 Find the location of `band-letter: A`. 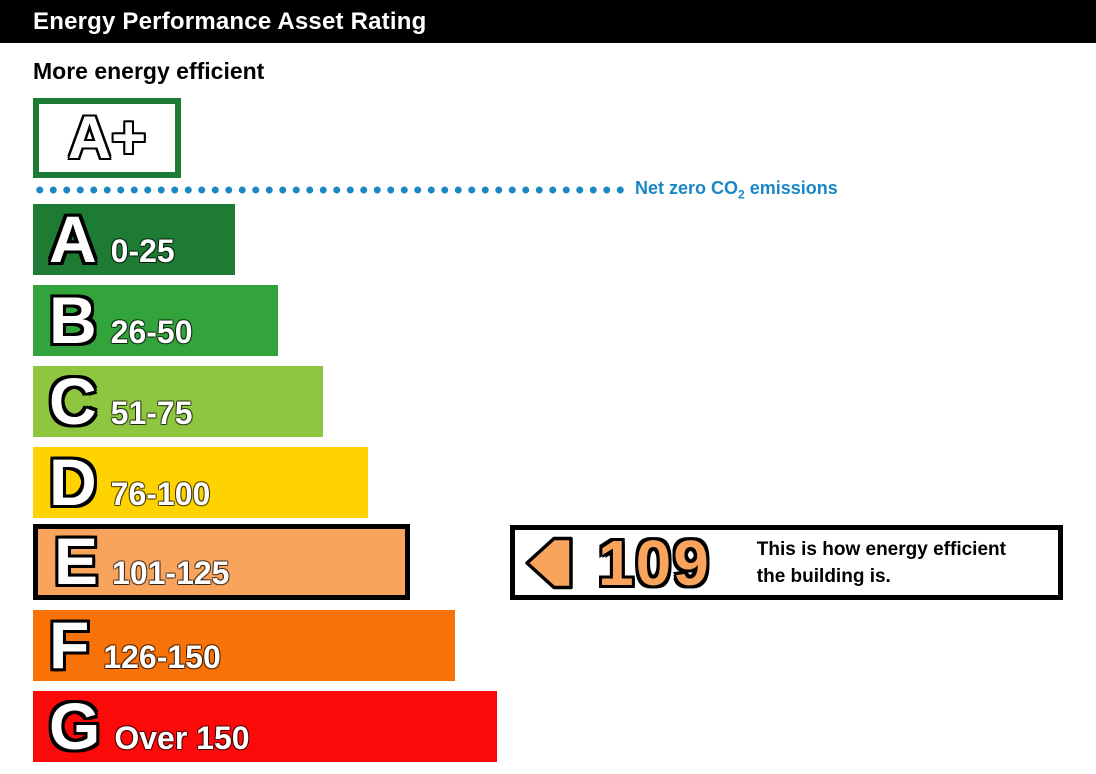

band-letter: A is located at coordinates (73, 239).